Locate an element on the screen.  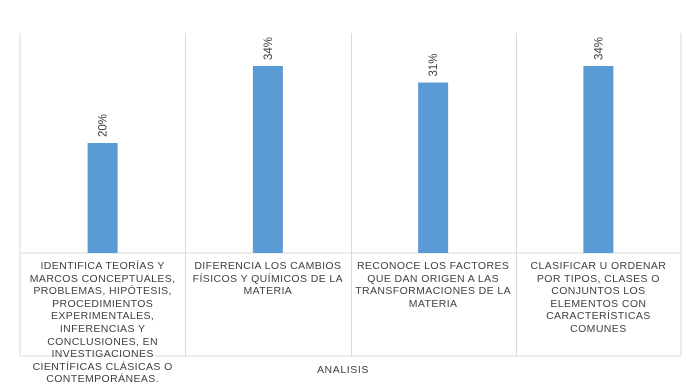
data-label: 31% is located at coordinates (434, 64).